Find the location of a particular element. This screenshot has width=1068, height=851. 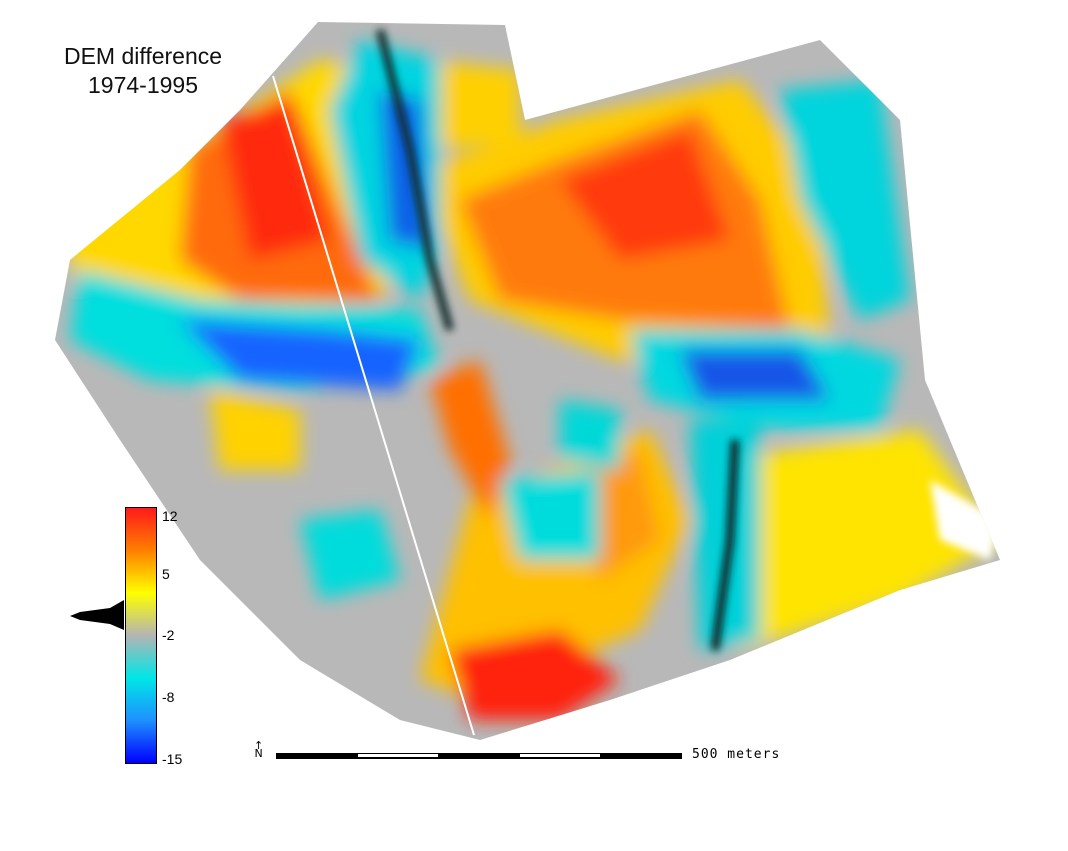

legend-tick-5: 5 is located at coordinates (166, 574).